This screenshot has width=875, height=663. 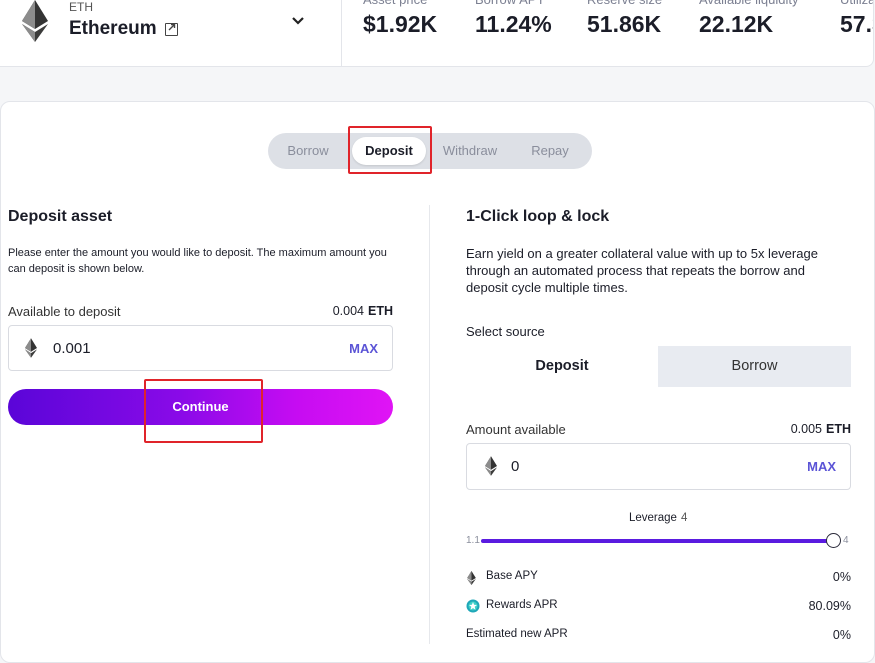 I want to click on deposit-amount-field: 0.001 MAX, so click(x=200, y=348).